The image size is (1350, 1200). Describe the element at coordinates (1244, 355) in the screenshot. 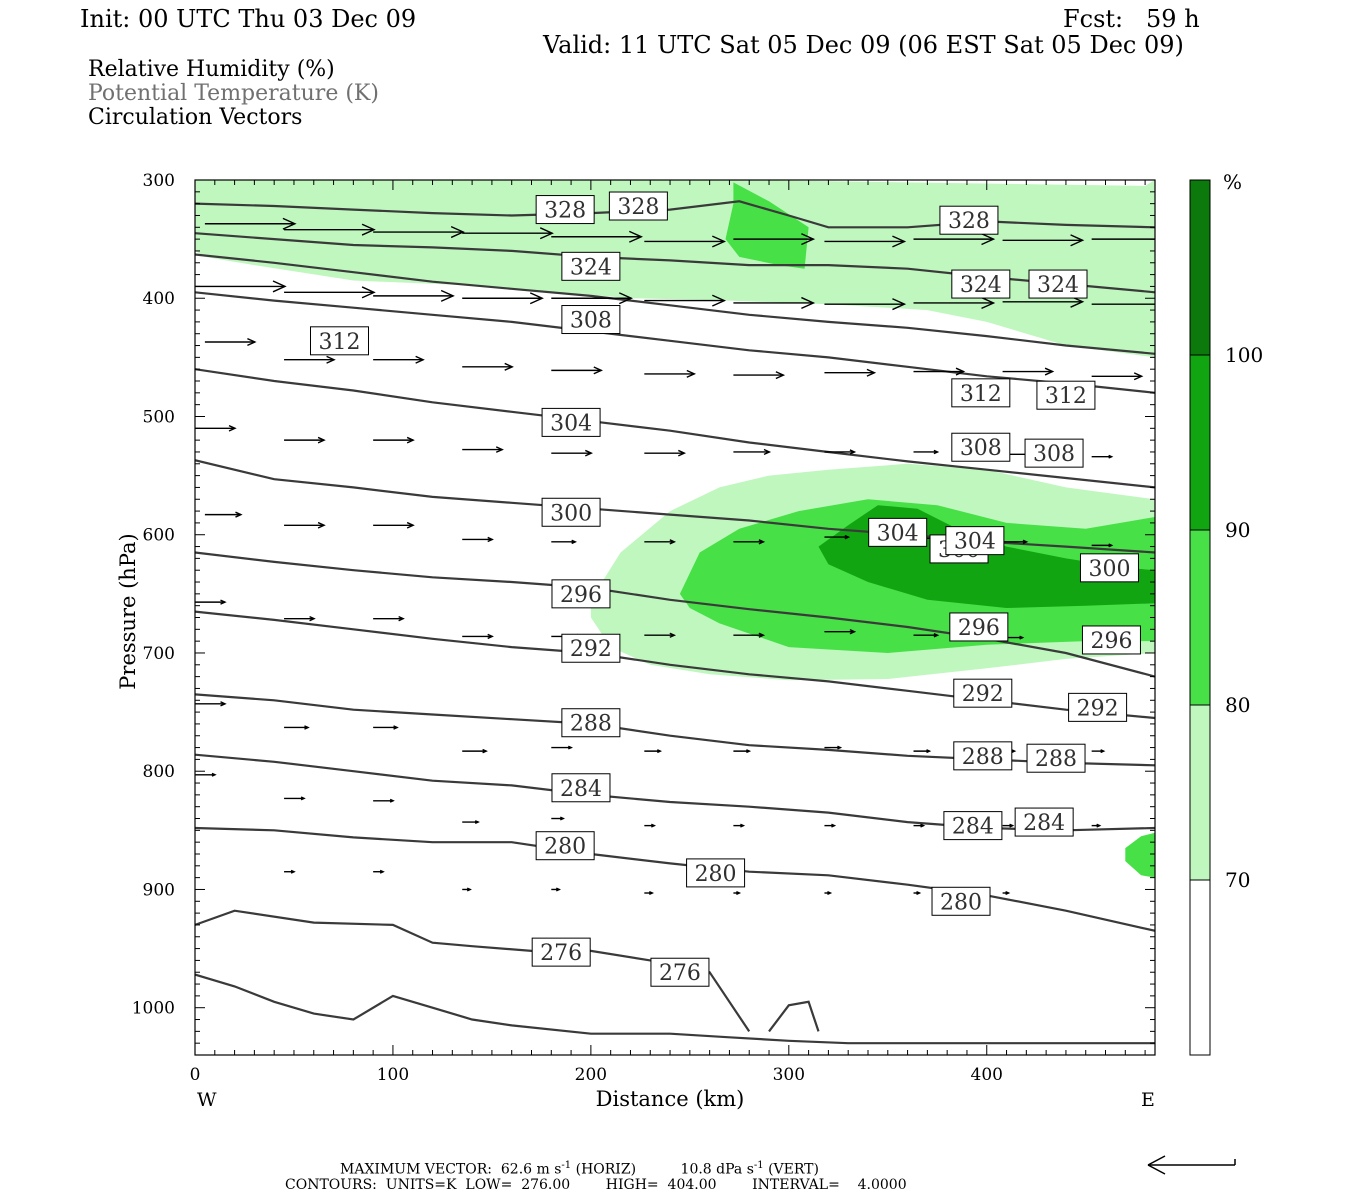

I see `colorbar-label: 100` at that location.